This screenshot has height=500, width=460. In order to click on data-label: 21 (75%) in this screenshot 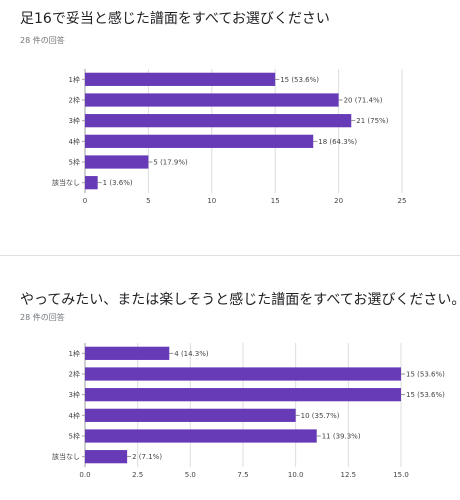, I will do `click(372, 121)`.